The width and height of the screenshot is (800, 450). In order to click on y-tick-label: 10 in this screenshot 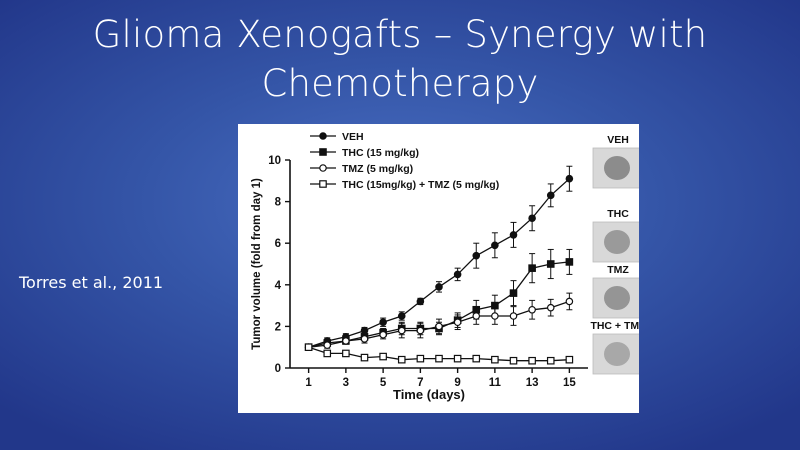, I will do `click(274, 161)`.